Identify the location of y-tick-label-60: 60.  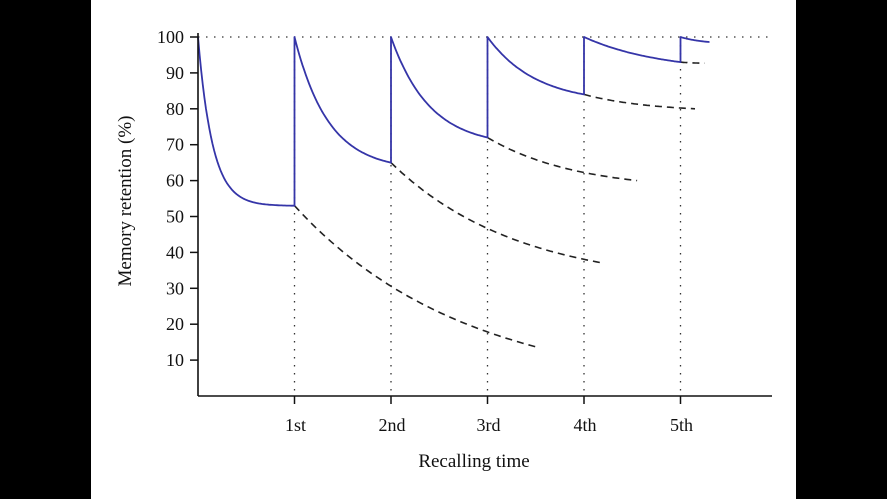
(175, 181).